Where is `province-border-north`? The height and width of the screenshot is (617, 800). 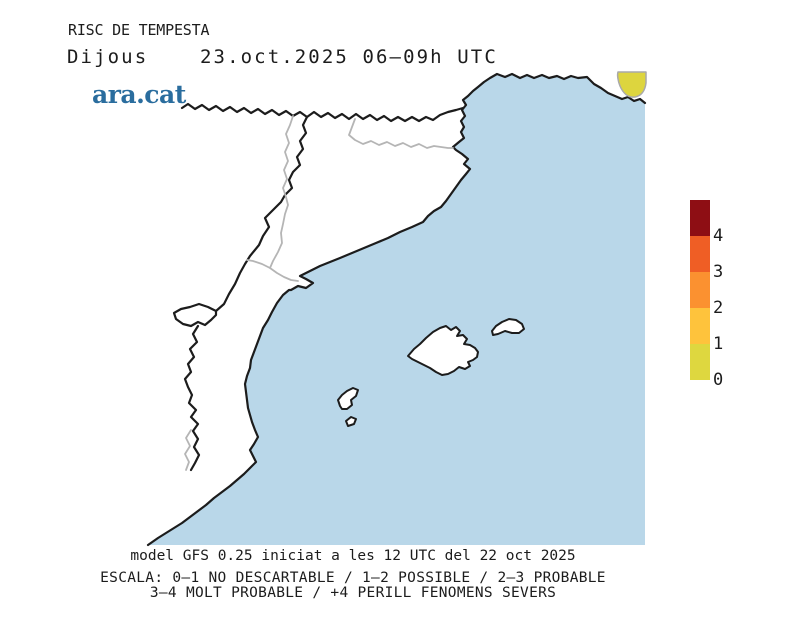
province-border-north is located at coordinates (401, 133).